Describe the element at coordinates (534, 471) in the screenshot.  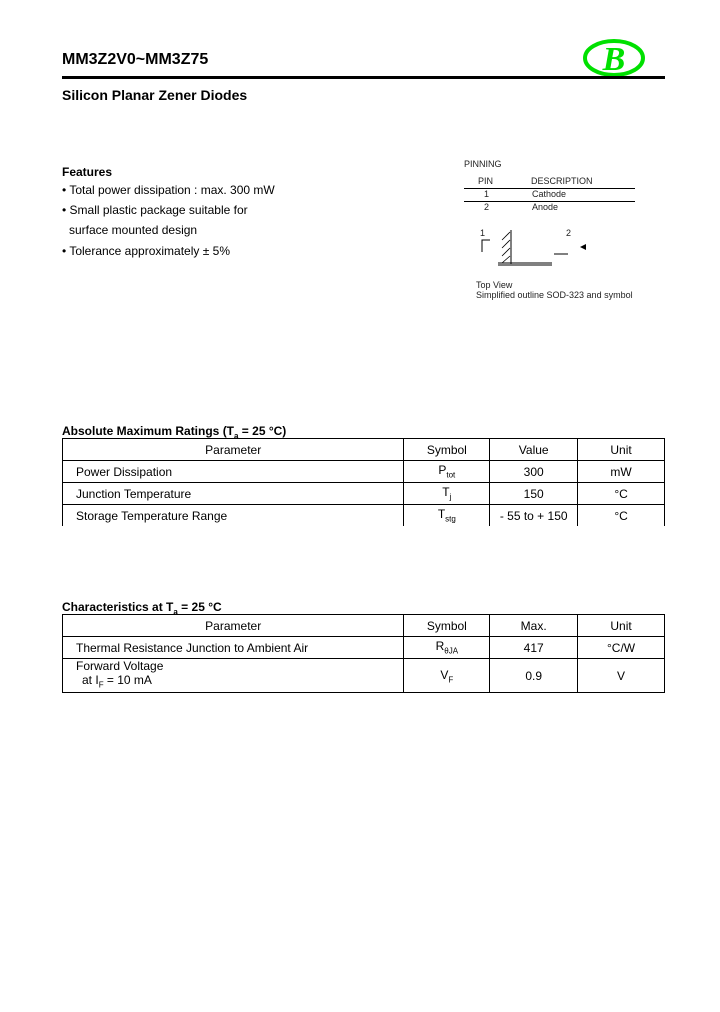
I see `value-cell: 300` at that location.